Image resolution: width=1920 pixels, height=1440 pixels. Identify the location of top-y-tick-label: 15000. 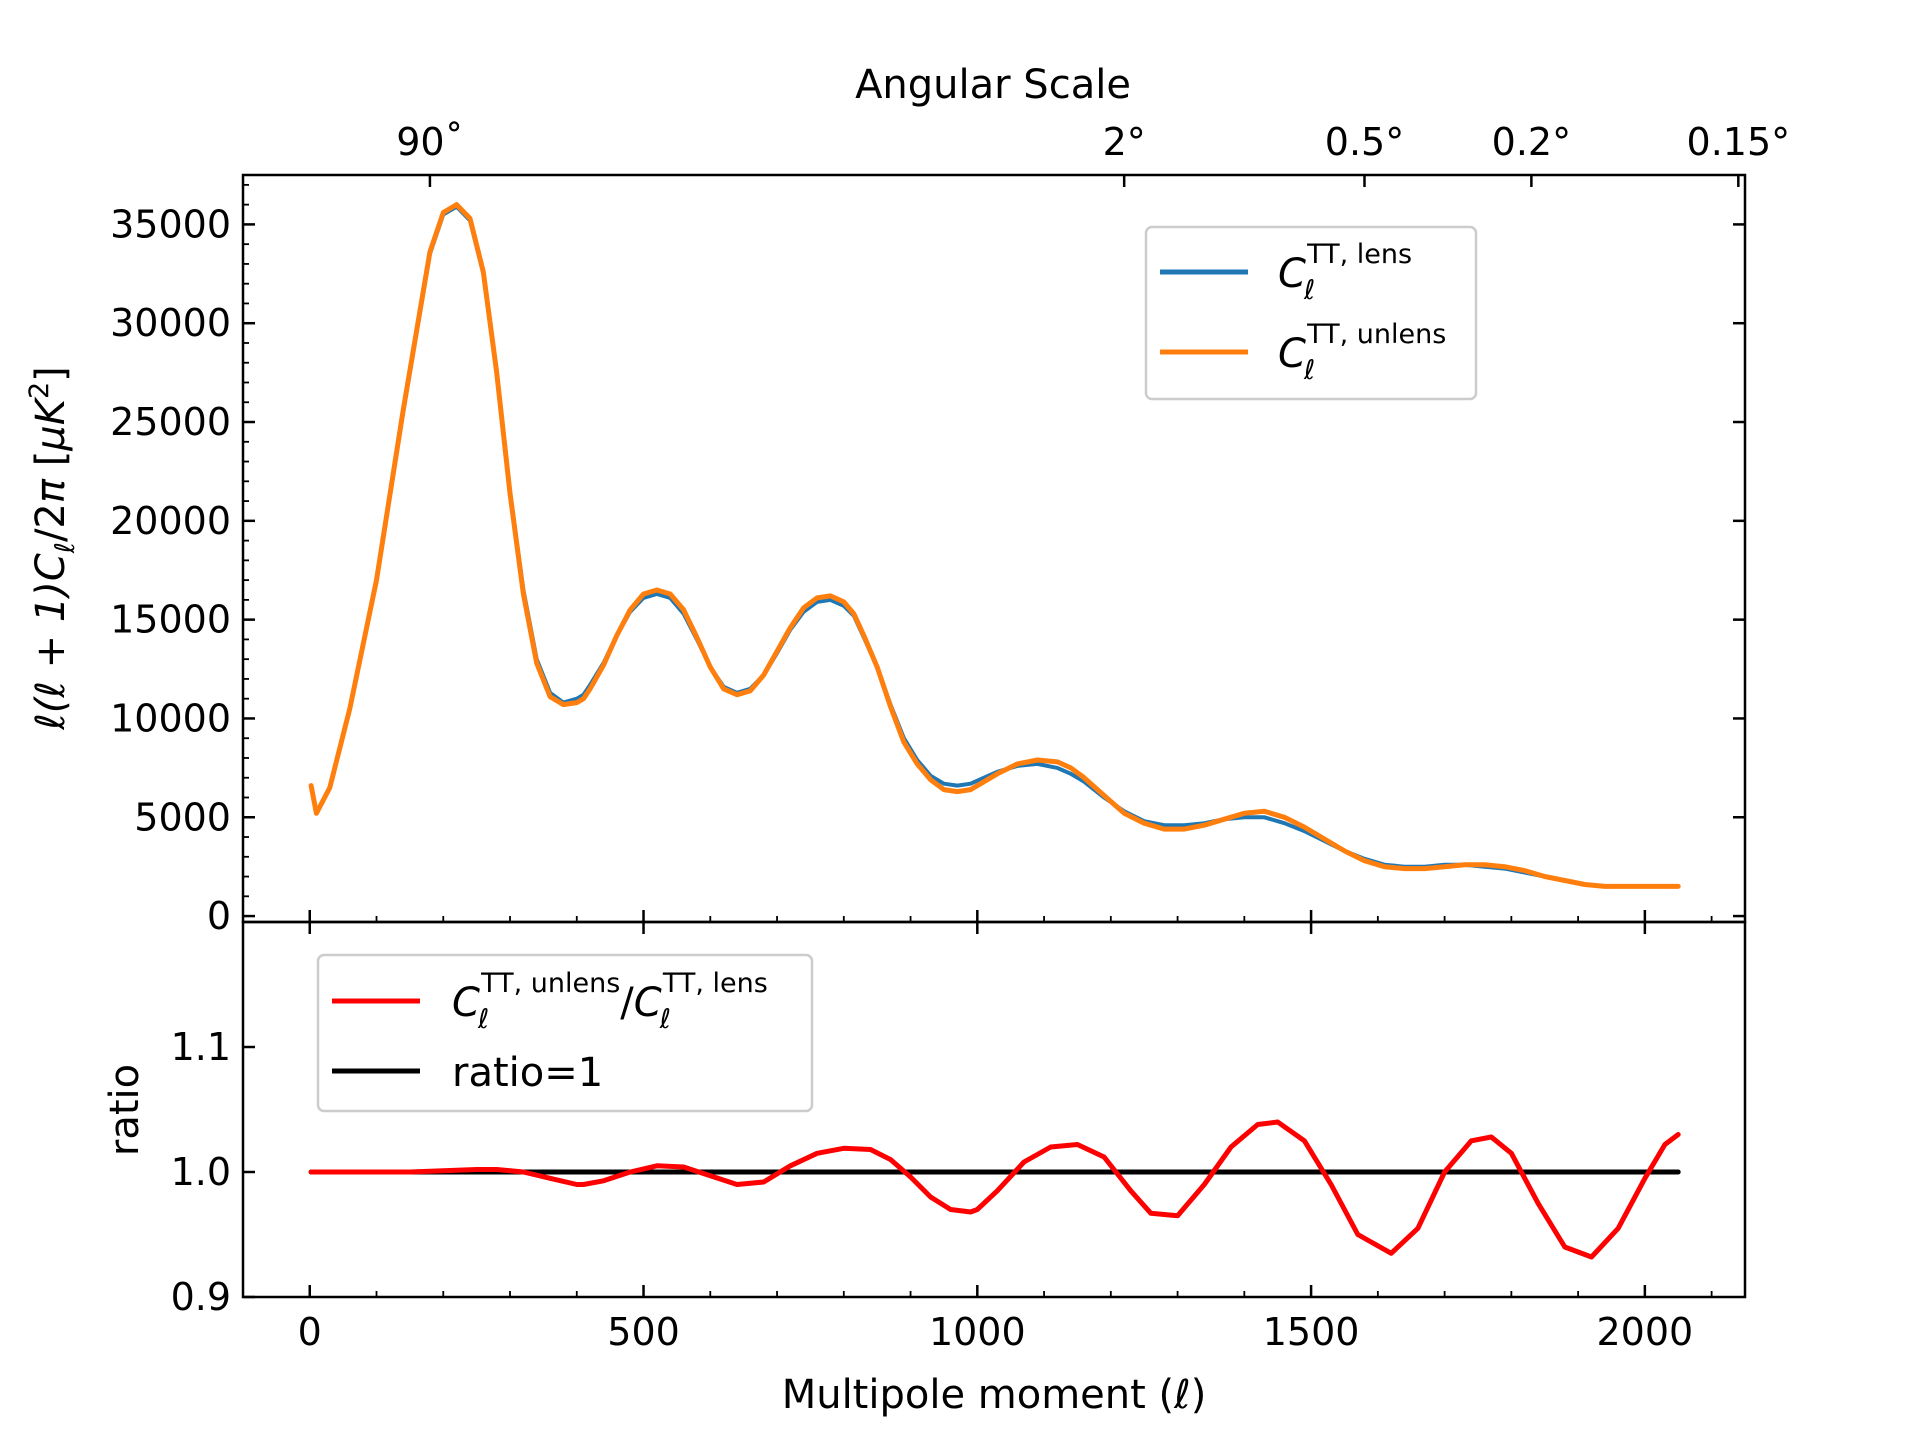
(170, 620).